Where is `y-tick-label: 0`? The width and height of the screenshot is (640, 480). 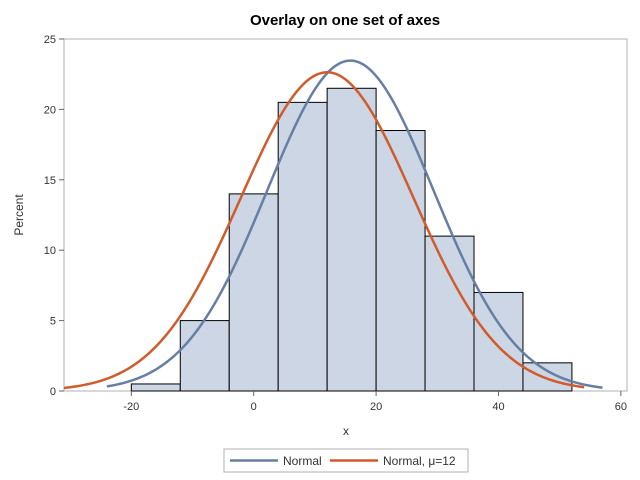
y-tick-label: 0 is located at coordinates (53, 392).